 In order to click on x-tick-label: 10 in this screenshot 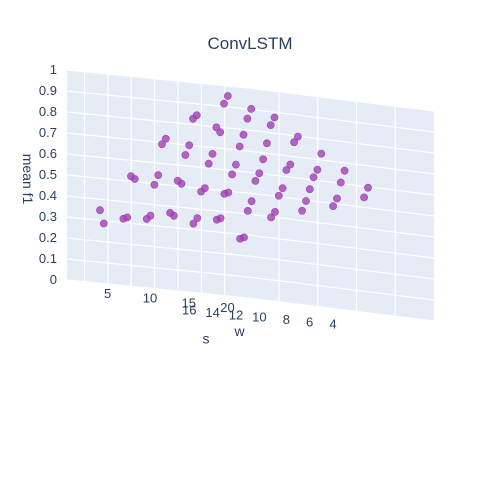, I will do `click(150, 298)`.